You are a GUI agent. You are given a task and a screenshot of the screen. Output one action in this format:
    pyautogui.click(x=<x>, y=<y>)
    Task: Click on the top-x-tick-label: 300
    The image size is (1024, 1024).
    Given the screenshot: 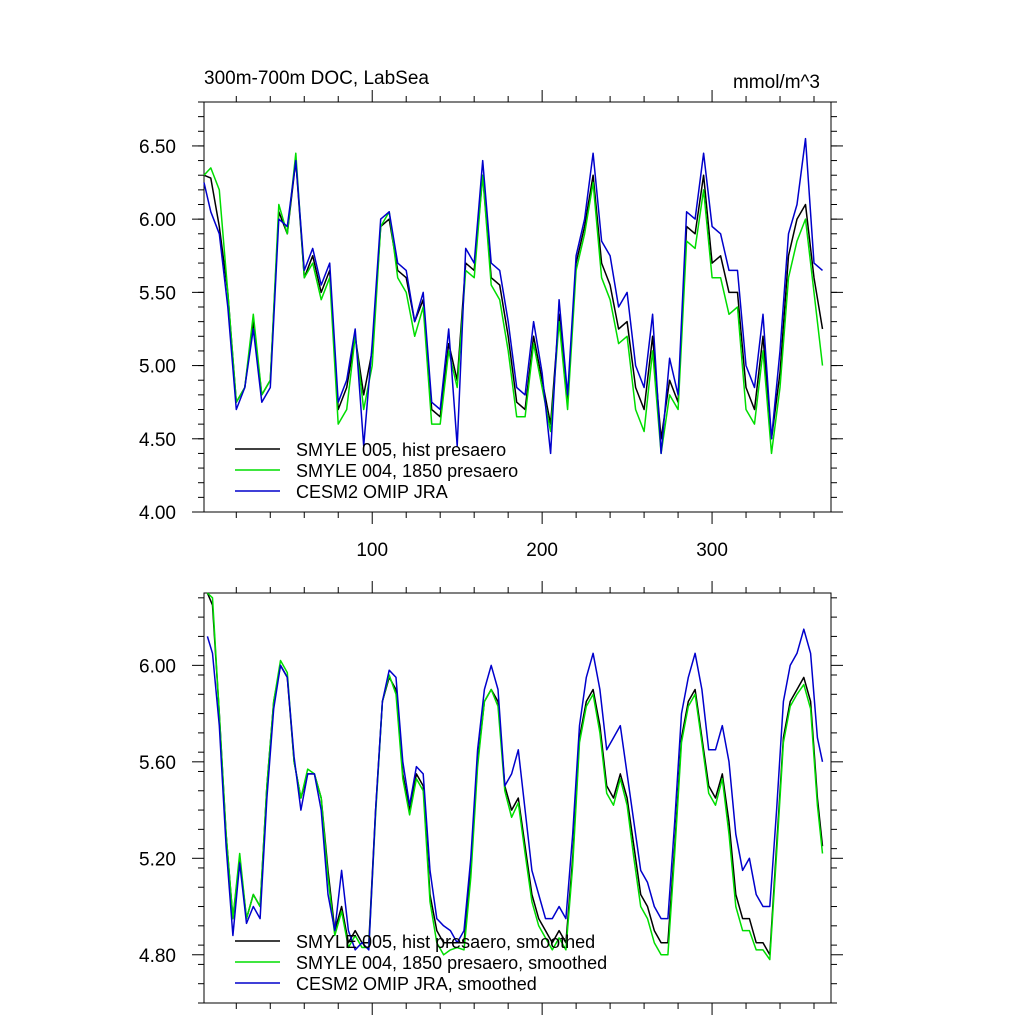 What is the action you would take?
    pyautogui.click(x=712, y=550)
    